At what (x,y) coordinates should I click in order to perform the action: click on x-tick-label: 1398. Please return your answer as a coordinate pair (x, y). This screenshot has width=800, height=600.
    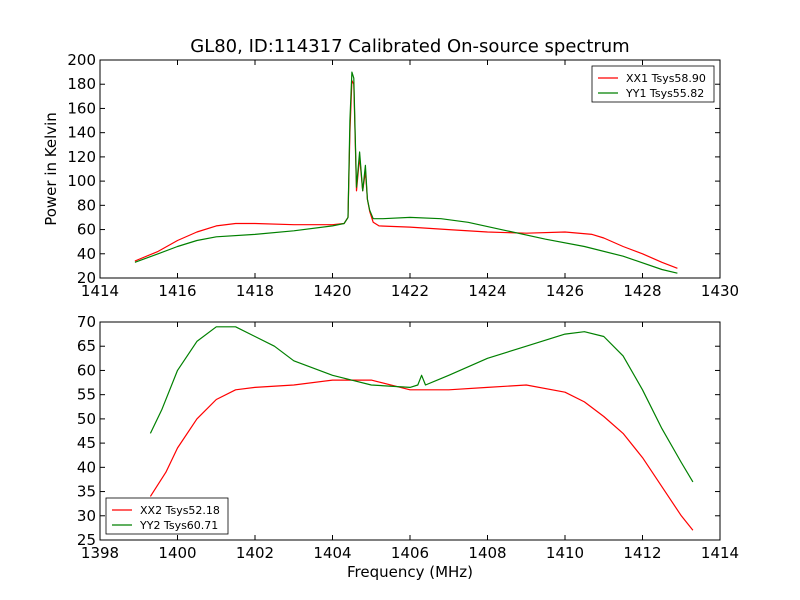
    Looking at the image, I should click on (100, 553).